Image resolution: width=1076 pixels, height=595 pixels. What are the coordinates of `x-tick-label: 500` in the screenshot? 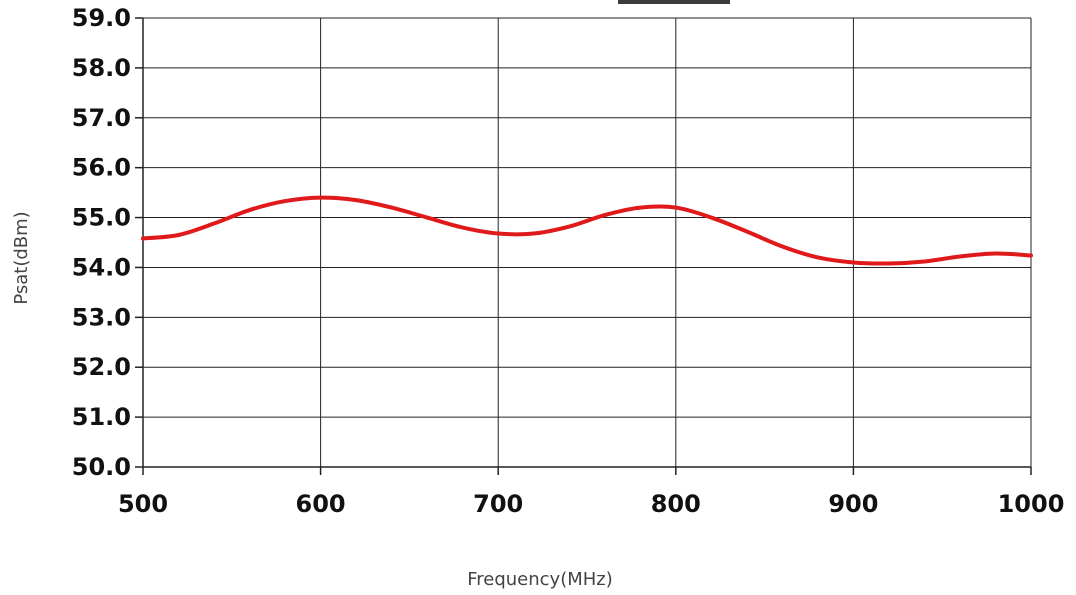 It's located at (143, 504).